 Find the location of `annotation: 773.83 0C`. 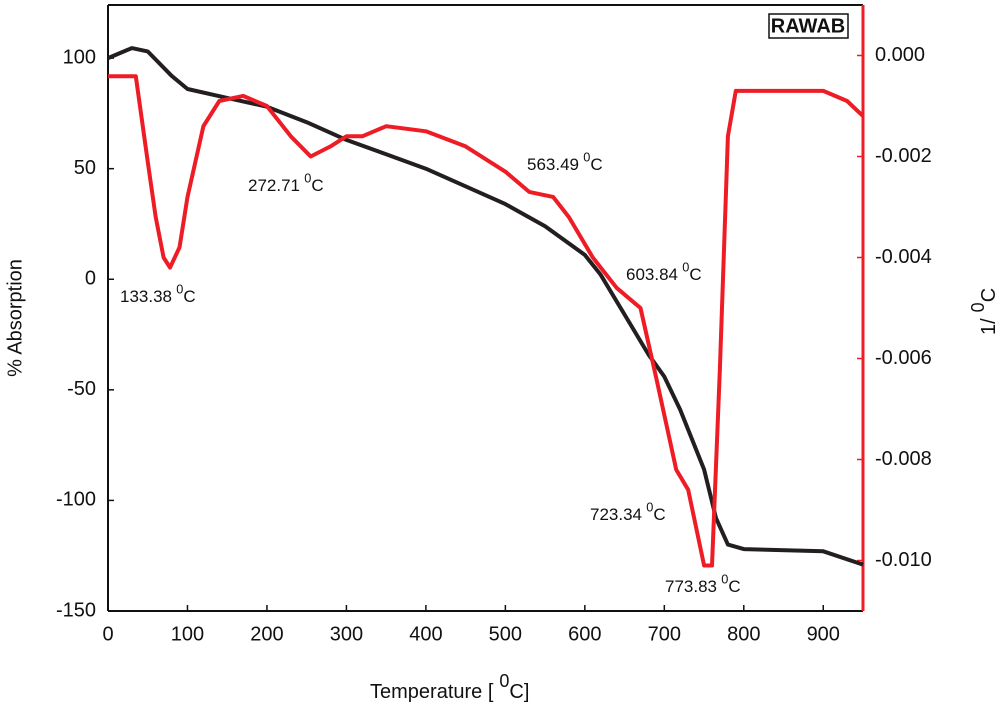

annotation: 773.83 0C is located at coordinates (703, 584).